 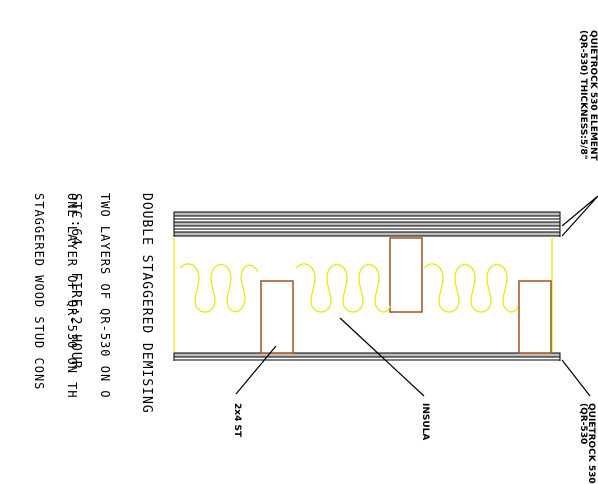 What do you see at coordinates (535, 317) in the screenshot?
I see `stud-right` at bounding box center [535, 317].